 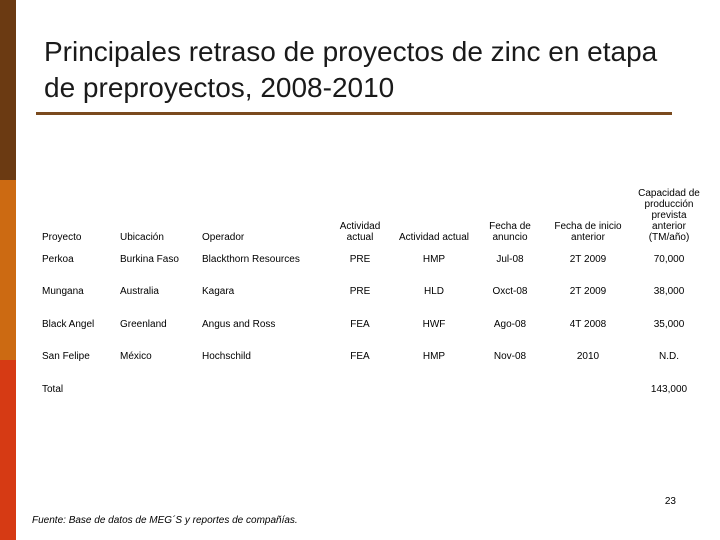 I want to click on cell-proyecto: Black Angel, so click(x=68, y=324).